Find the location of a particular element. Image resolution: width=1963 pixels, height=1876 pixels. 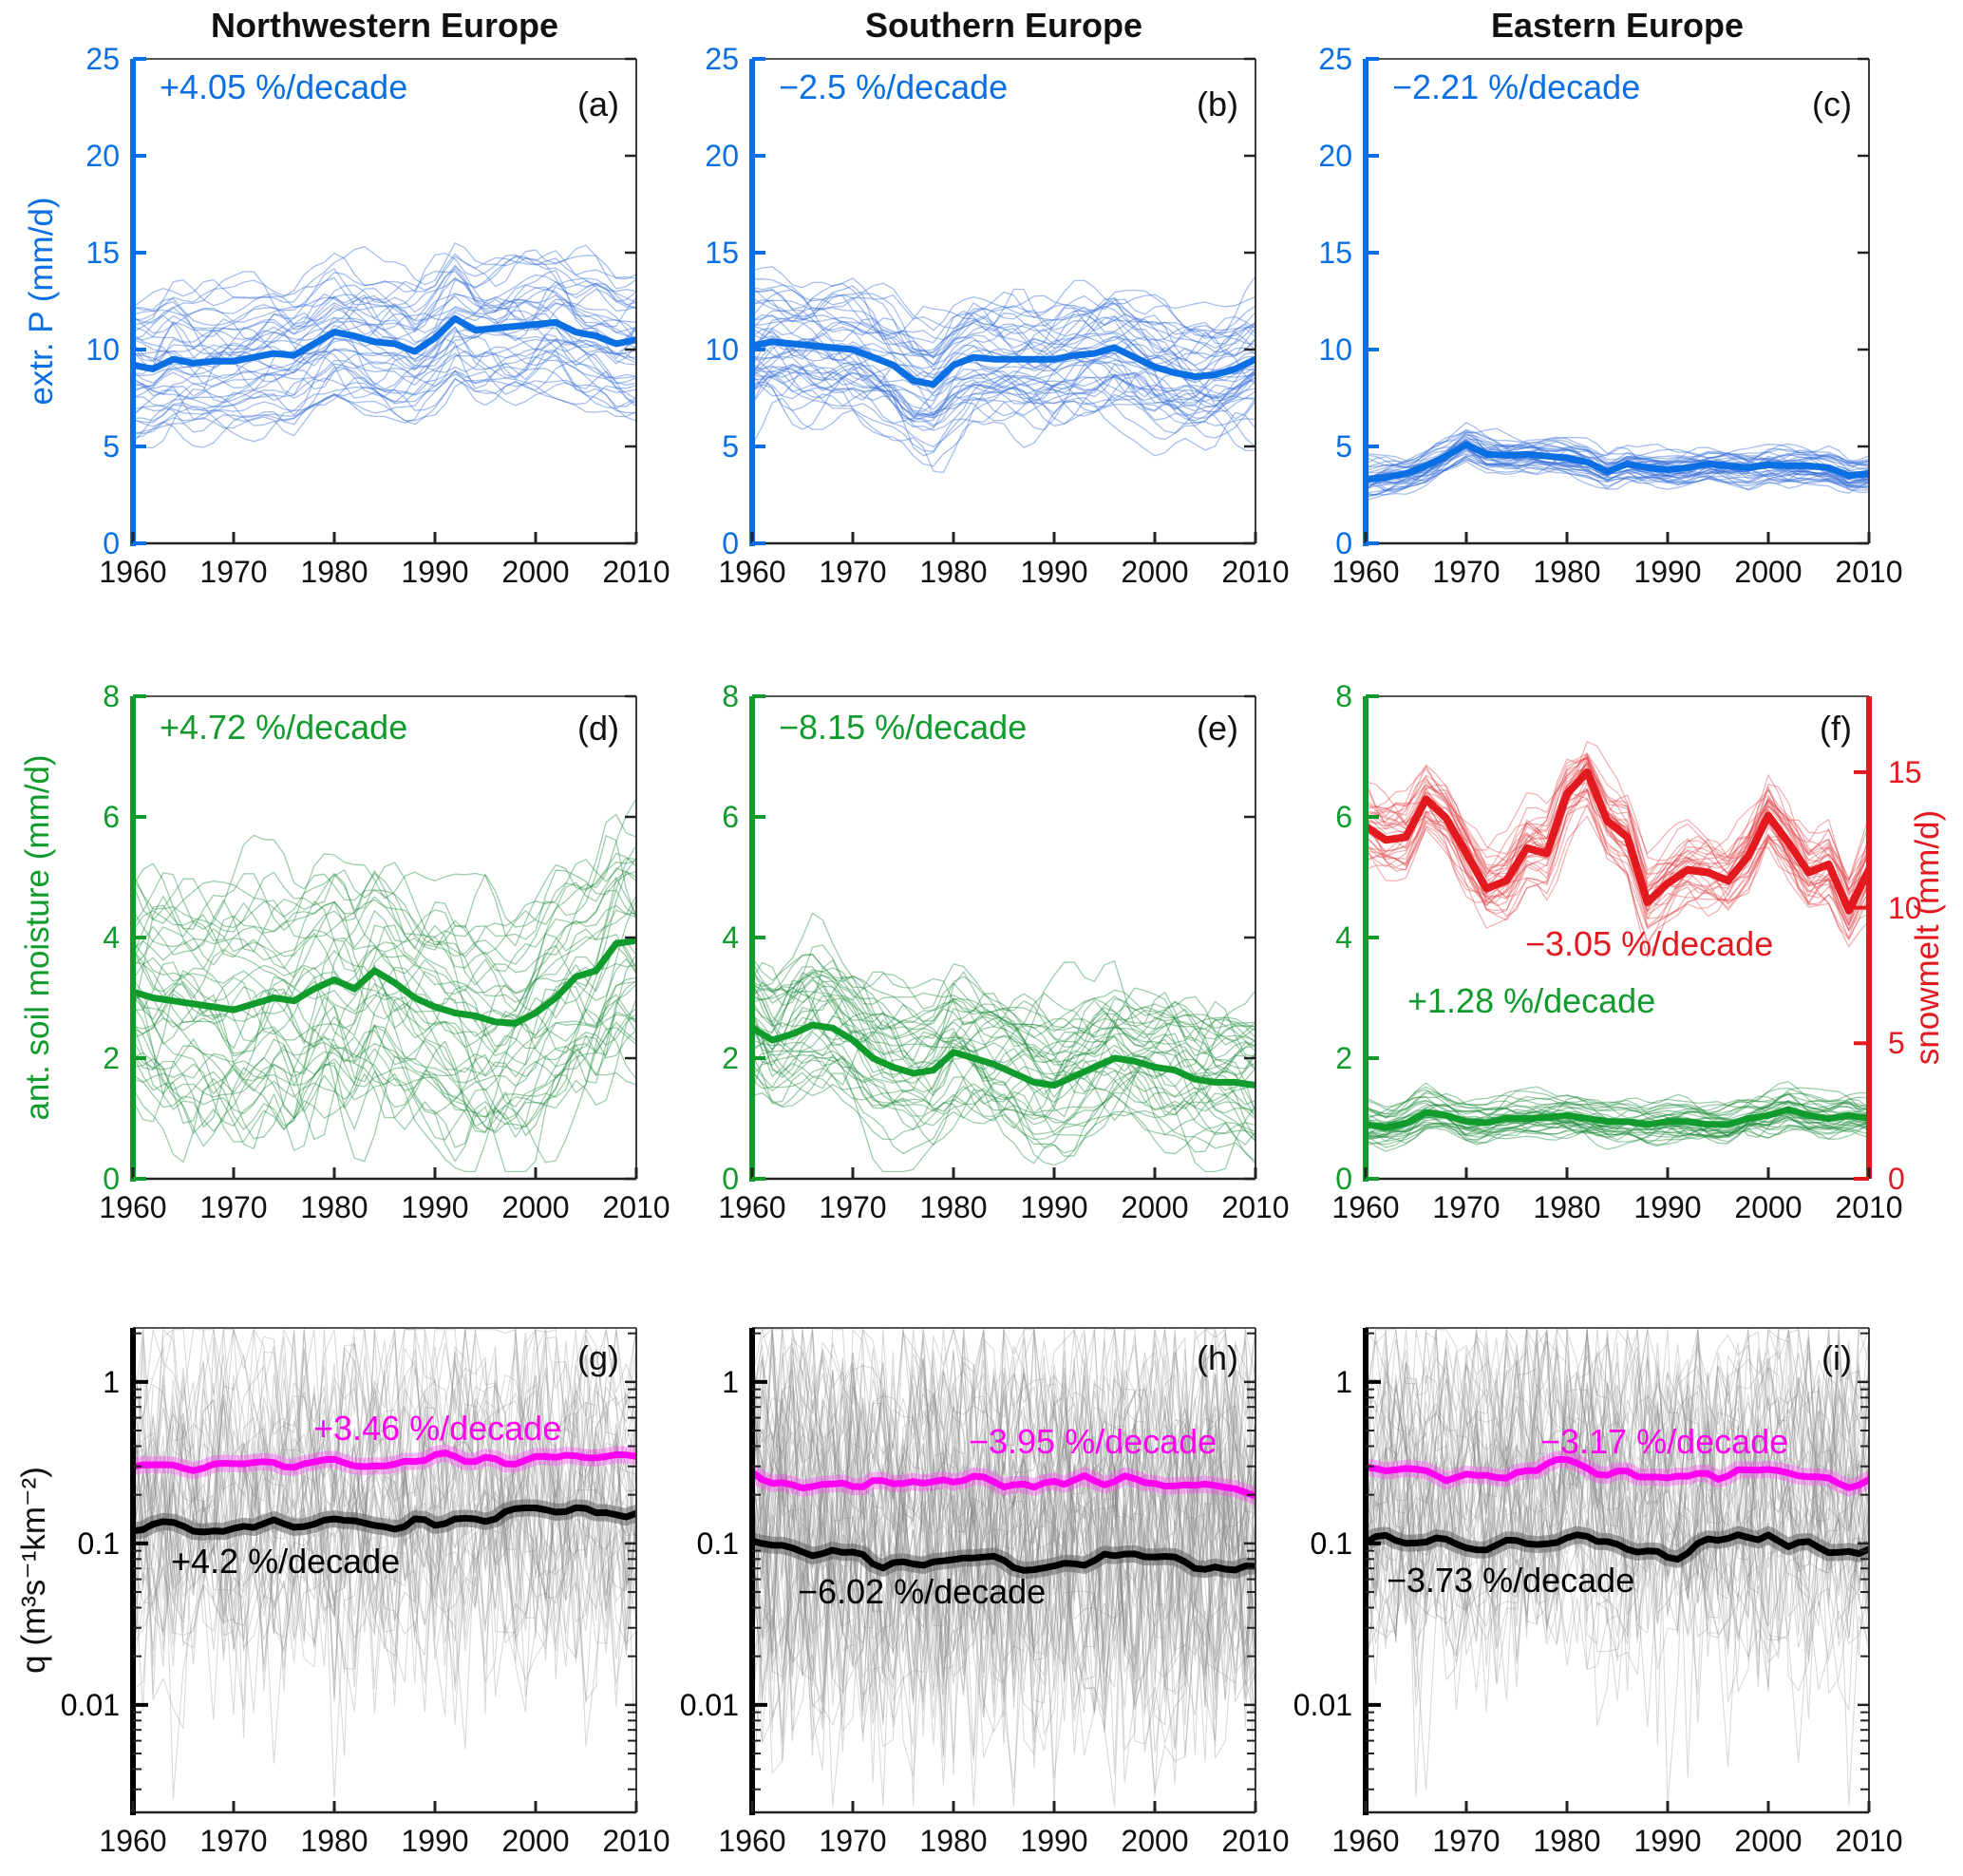

y-tick-label-a-20: 20 is located at coordinates (102, 156).